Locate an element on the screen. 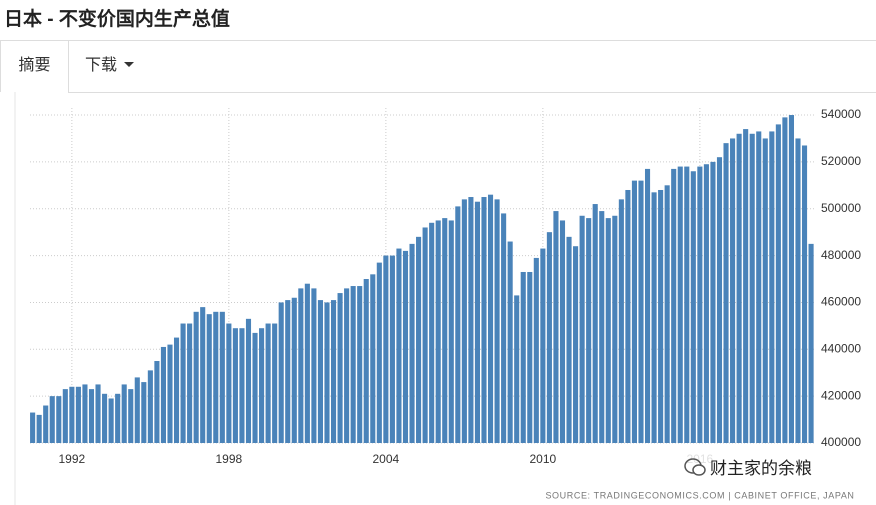  tab: 摘要 is located at coordinates (34, 66).